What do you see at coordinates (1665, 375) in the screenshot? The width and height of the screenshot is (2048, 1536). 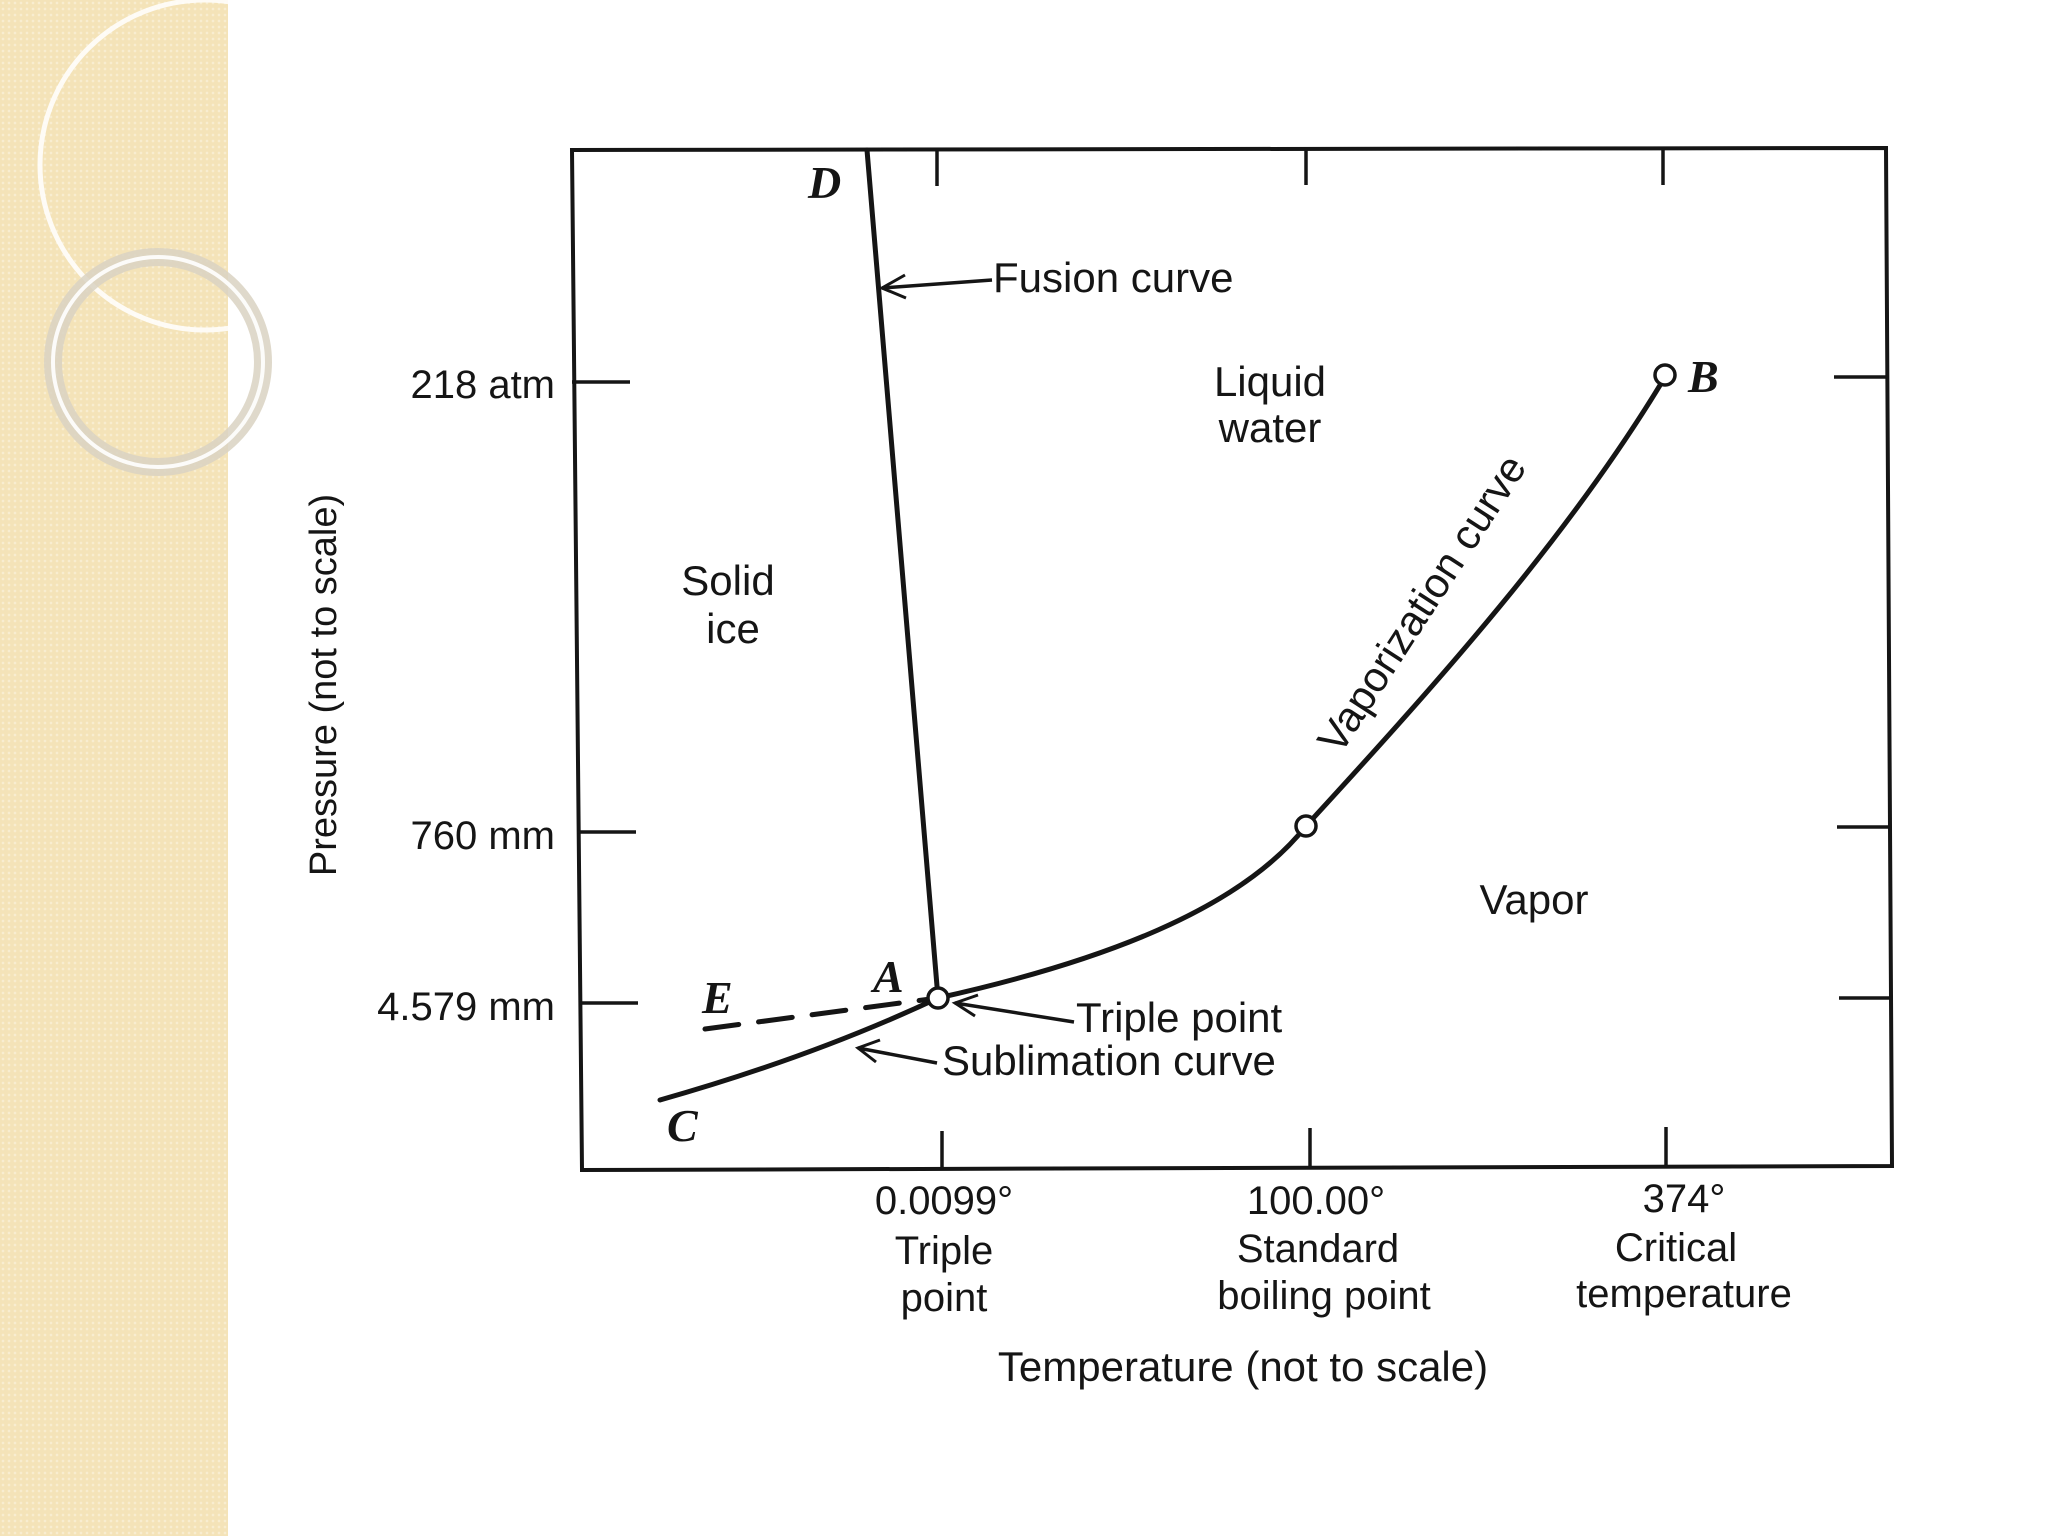 I see `critical-point-marker` at bounding box center [1665, 375].